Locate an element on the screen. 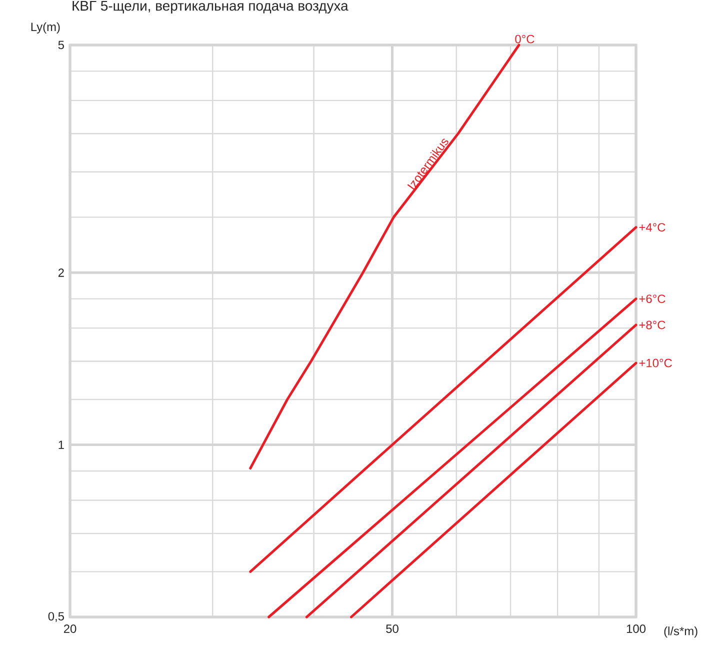 The height and width of the screenshot is (650, 714). series-label: 0°C is located at coordinates (524, 39).